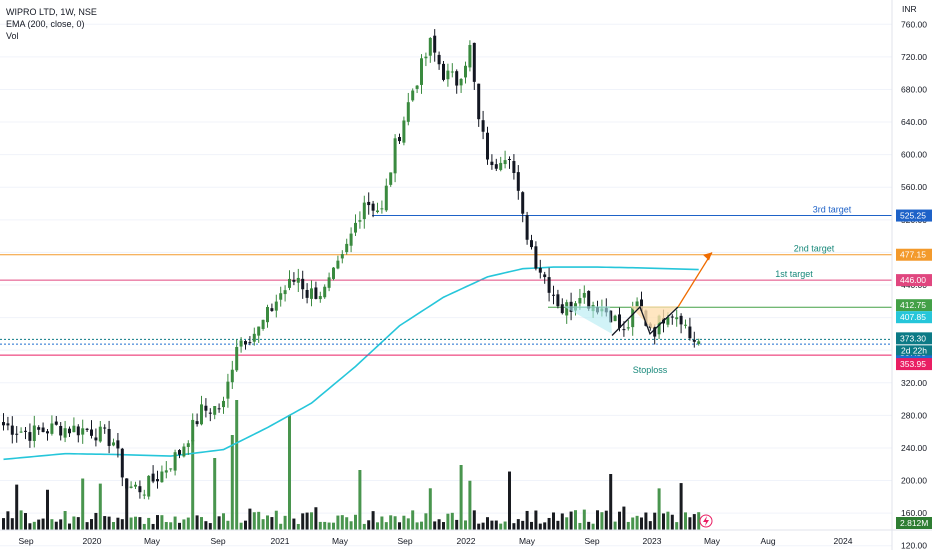  I want to click on y-tick-label: 200.00, so click(914, 481).